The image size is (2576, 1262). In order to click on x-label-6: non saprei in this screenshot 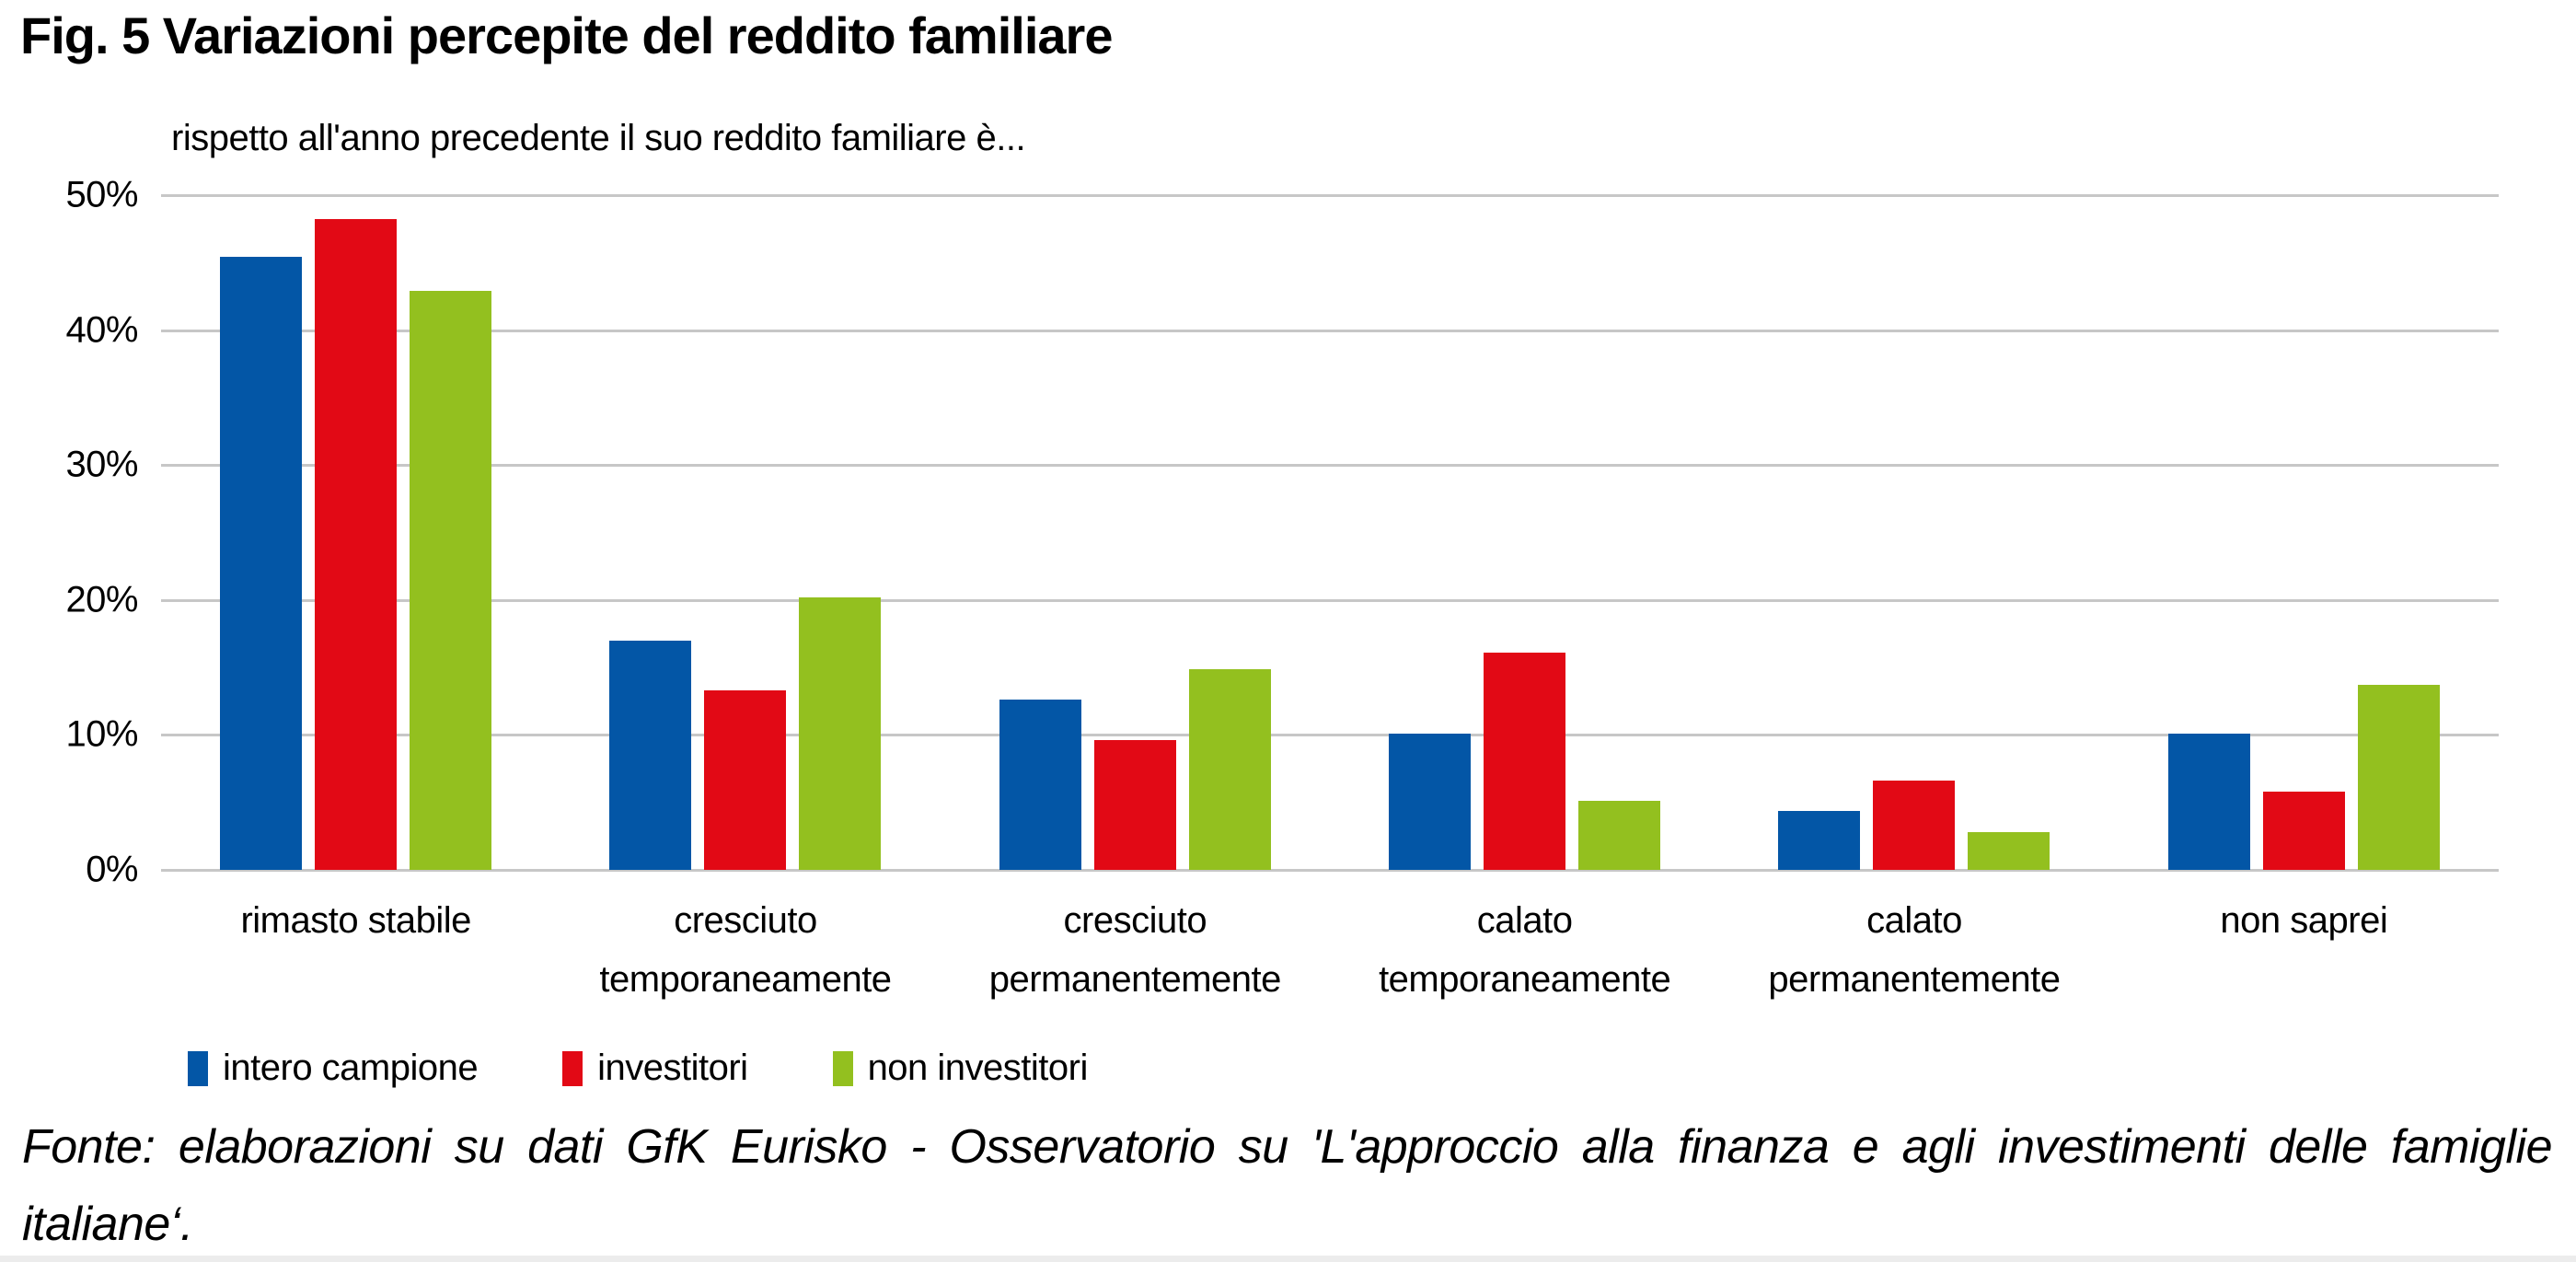, I will do `click(2304, 920)`.